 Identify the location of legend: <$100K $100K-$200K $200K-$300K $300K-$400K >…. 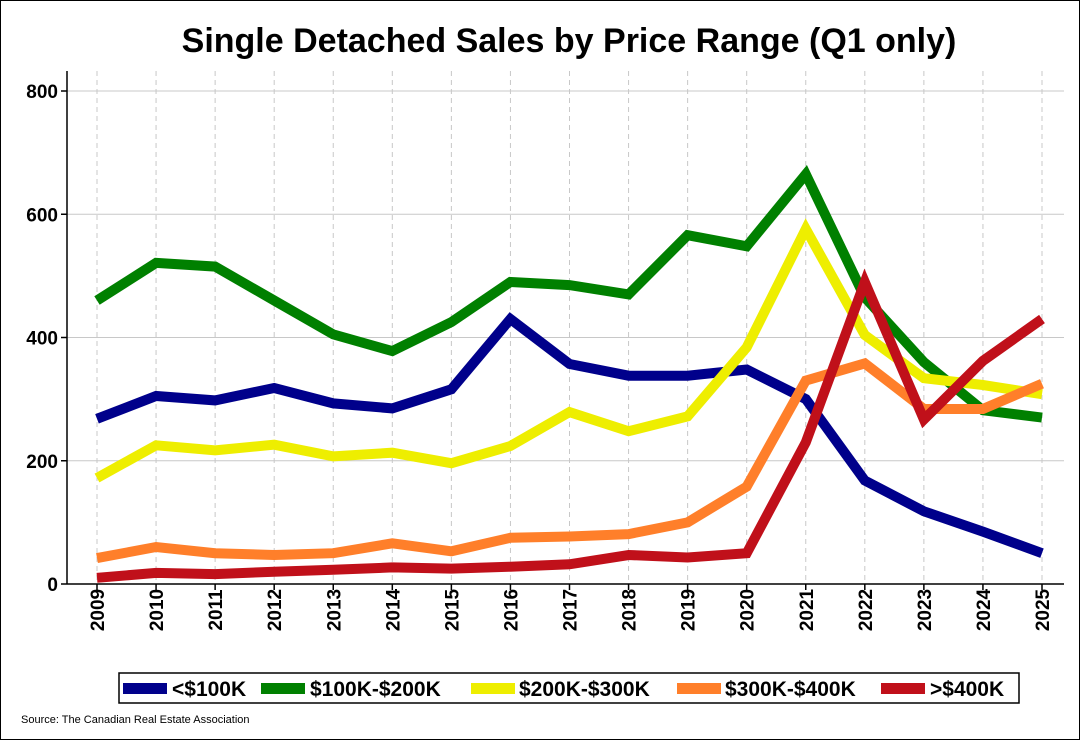
(569, 688).